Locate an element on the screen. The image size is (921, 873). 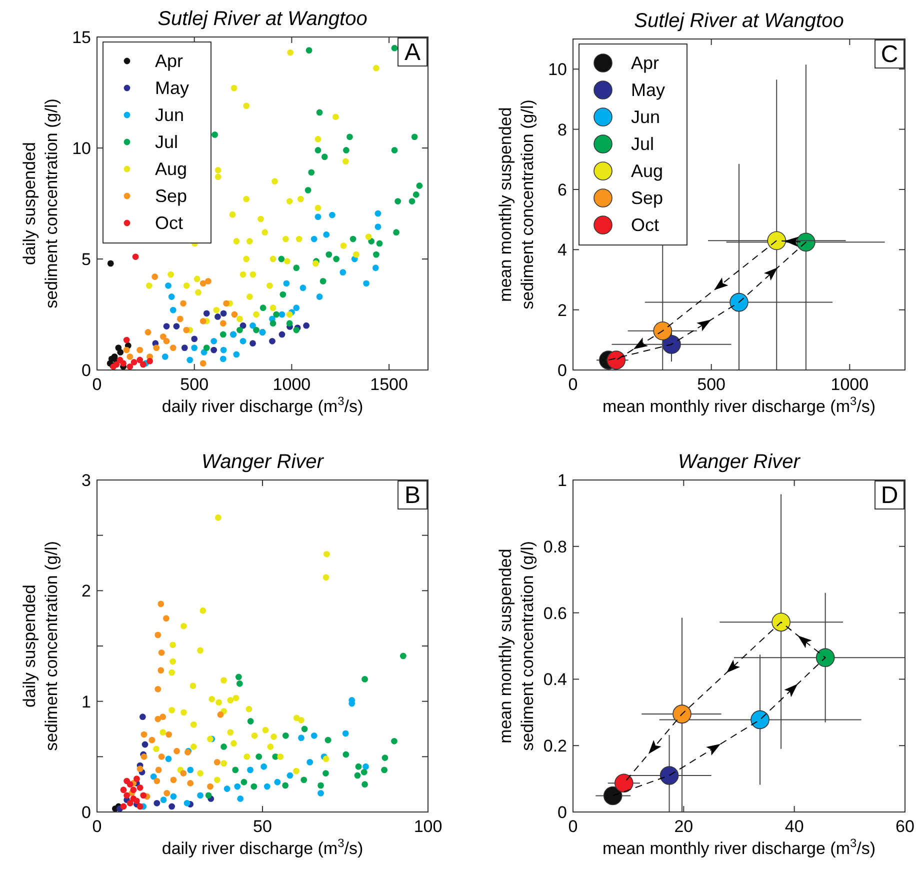
y-tick-label: 3 is located at coordinates (86, 480).